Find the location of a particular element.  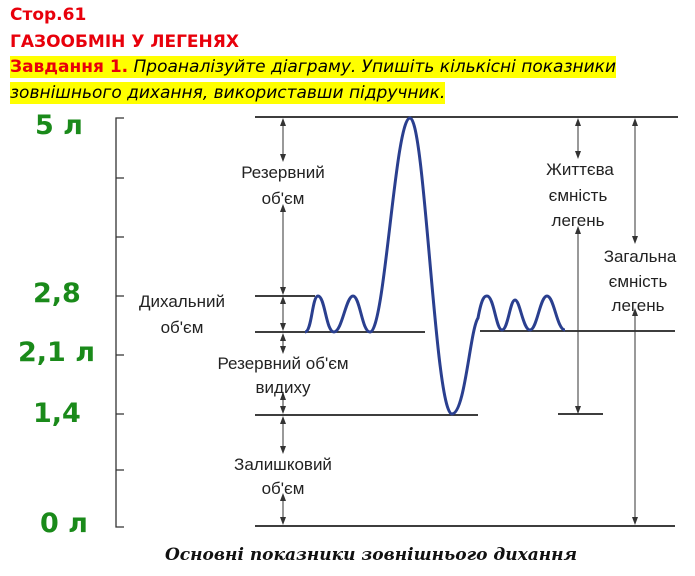

label-total-2: ємність is located at coordinates (638, 281).